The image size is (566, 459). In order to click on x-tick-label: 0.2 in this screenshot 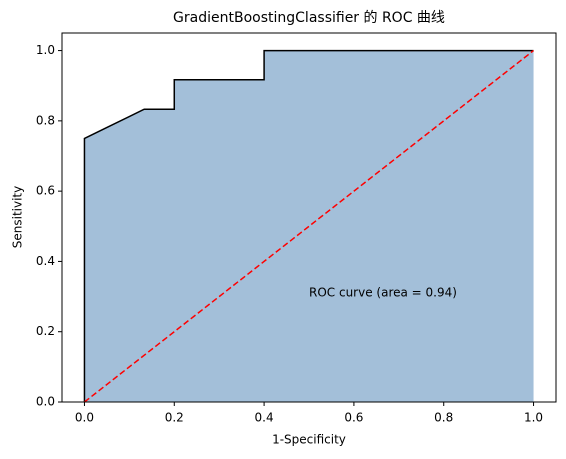, I will do `click(174, 418)`.